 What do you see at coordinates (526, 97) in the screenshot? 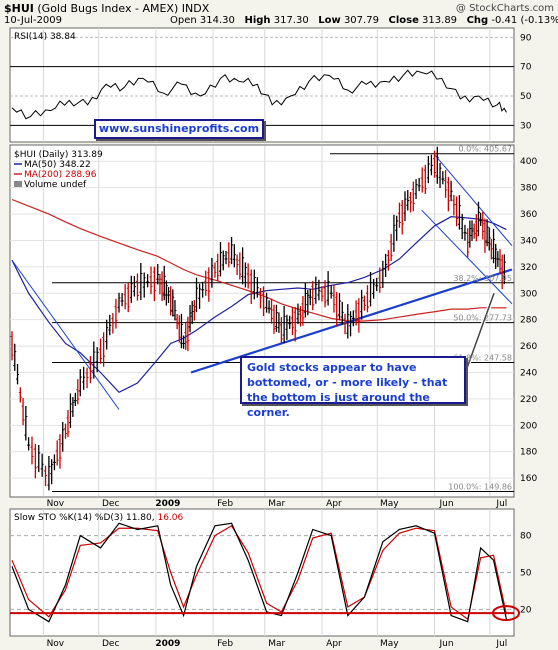
I see `rsi-tick-label: 50` at bounding box center [526, 97].